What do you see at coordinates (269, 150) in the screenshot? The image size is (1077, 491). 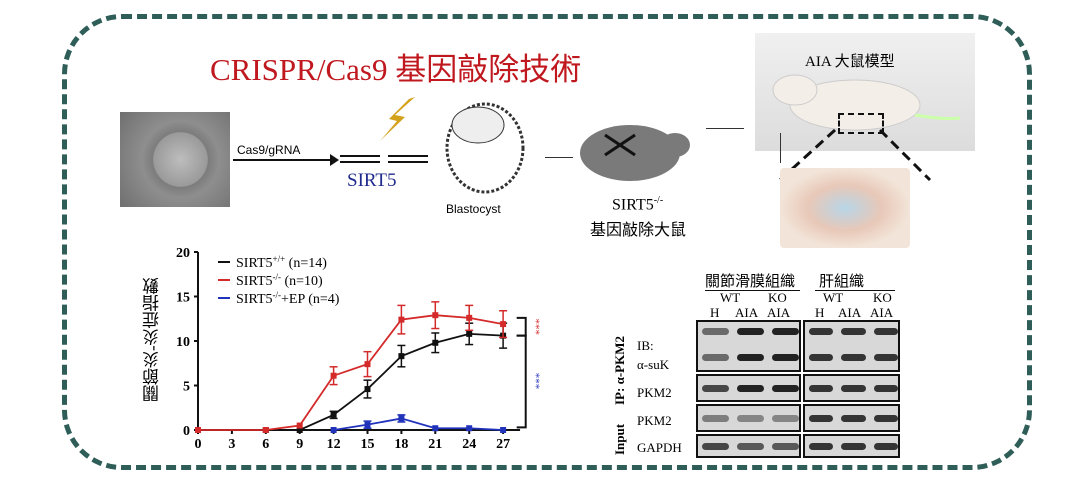 I see `cas9-arrow-label: Cas9/gRNA` at bounding box center [269, 150].